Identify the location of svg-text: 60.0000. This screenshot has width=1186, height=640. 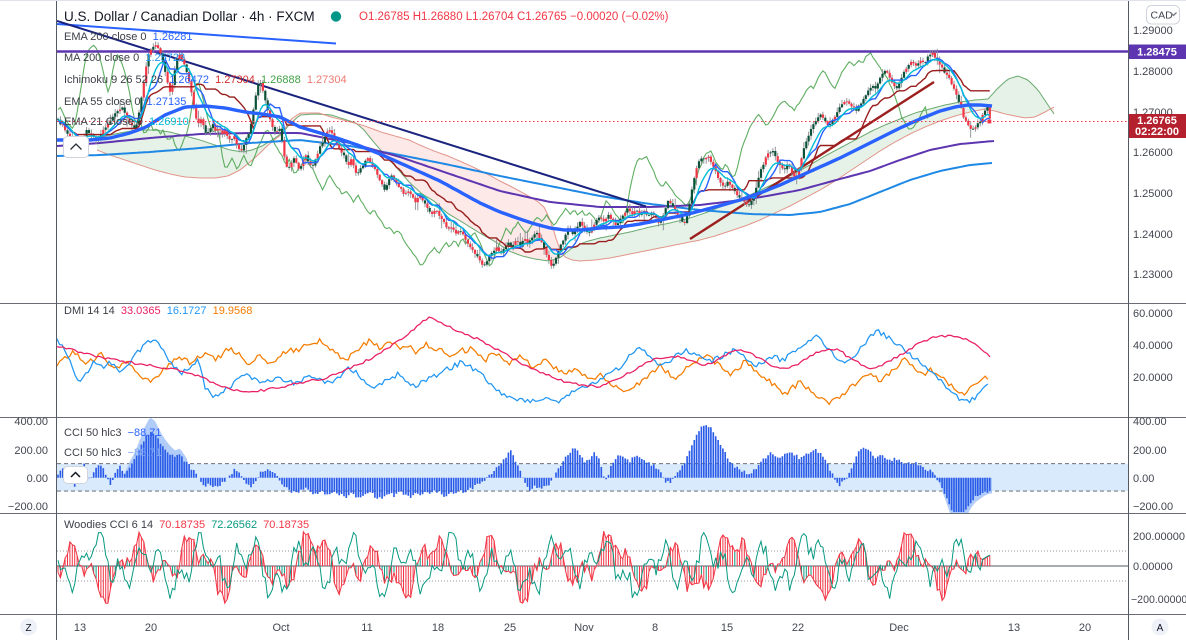
(1153, 314).